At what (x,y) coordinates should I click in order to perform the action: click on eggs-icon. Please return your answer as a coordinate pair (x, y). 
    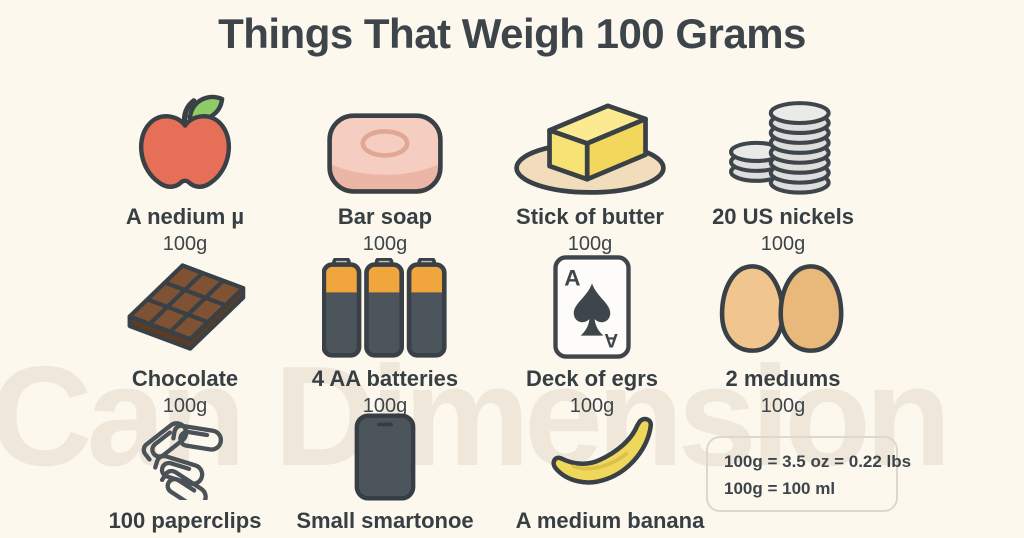
    Looking at the image, I should click on (783, 306).